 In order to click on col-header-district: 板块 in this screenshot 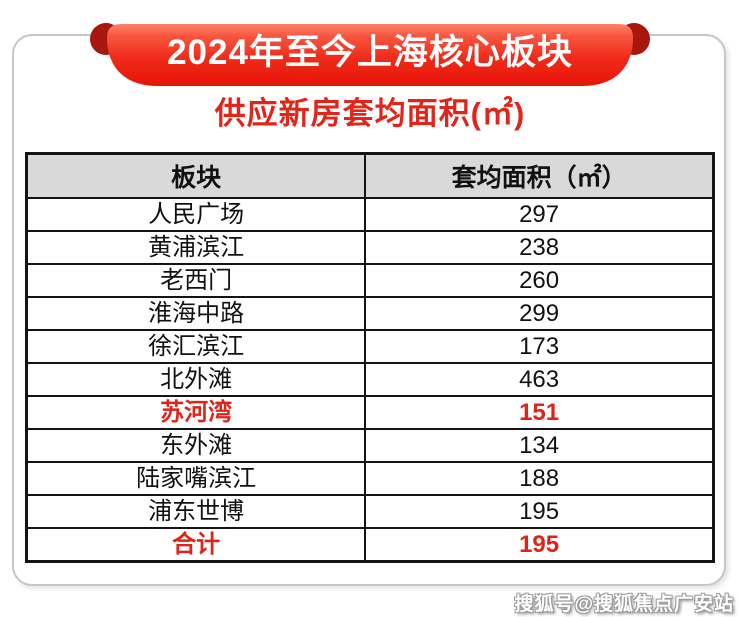, I will do `click(196, 175)`.